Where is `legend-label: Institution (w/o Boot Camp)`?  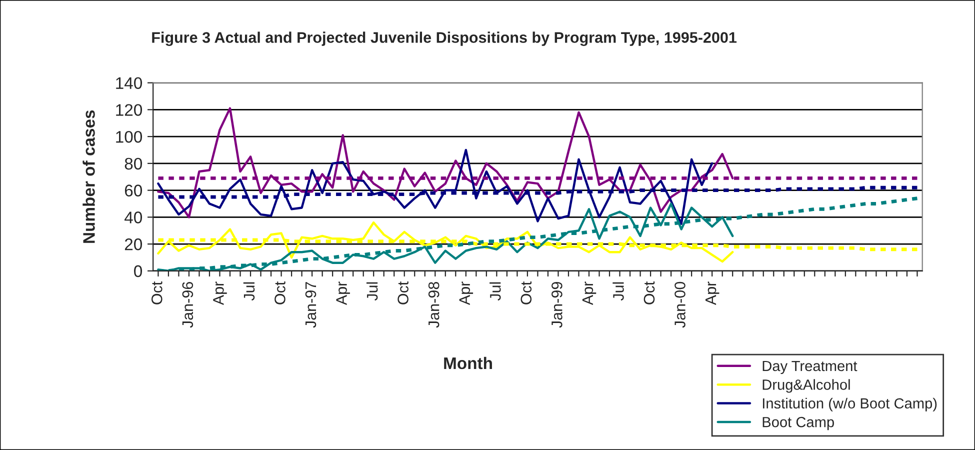 legend-label: Institution (w/o Boot Camp) is located at coordinates (849, 405).